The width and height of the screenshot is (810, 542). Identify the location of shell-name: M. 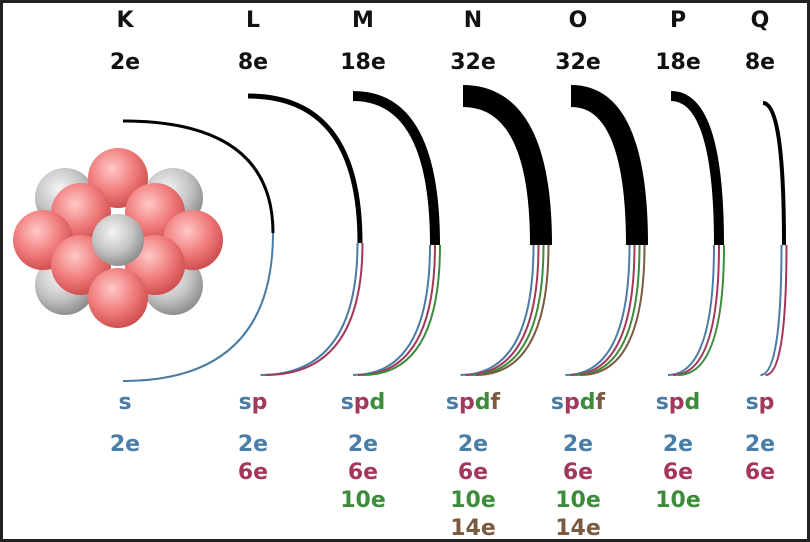
(363, 20).